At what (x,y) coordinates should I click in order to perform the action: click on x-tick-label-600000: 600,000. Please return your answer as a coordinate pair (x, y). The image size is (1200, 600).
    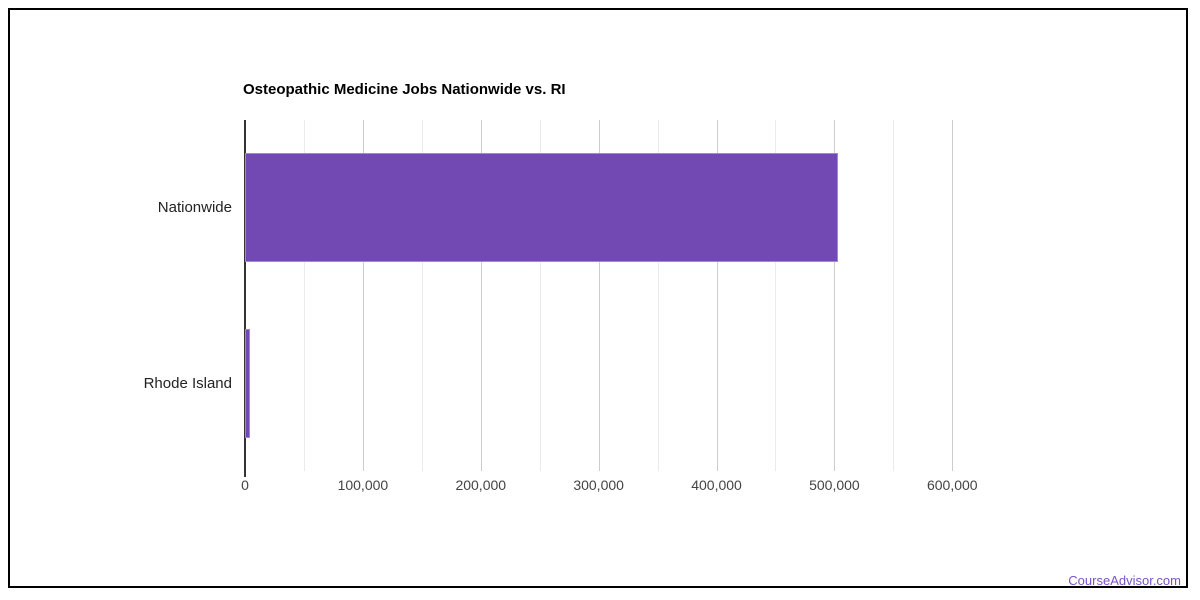
    Looking at the image, I should click on (952, 485).